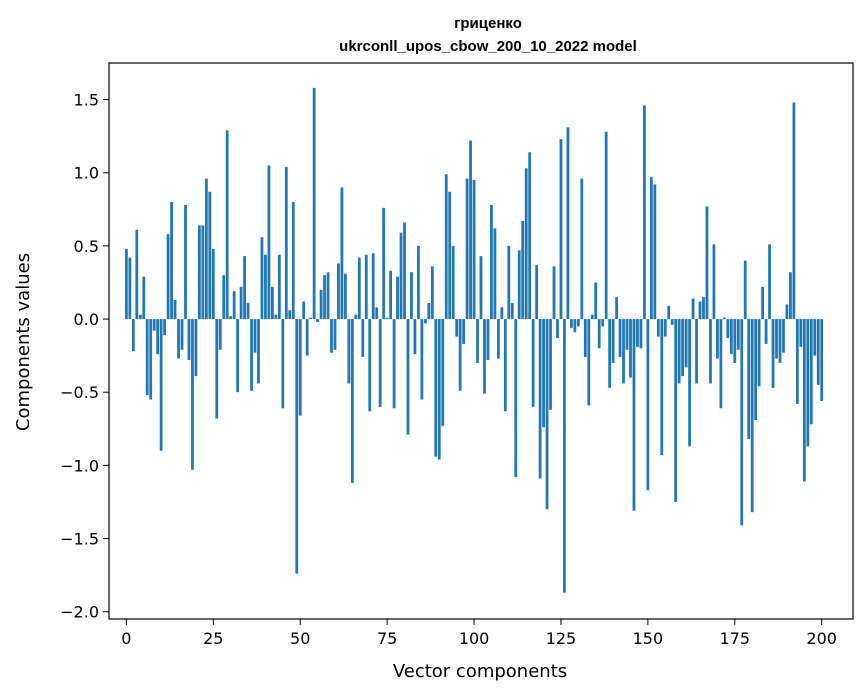 The height and width of the screenshot is (696, 867). I want to click on y-axis-label: Components values, so click(23, 342).